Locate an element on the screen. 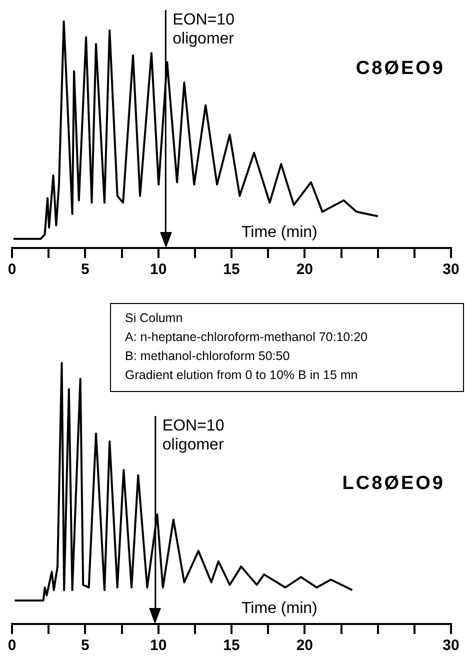 This screenshot has width=465, height=666. text: B: methanol-chloroform 50:50 is located at coordinates (208, 356).